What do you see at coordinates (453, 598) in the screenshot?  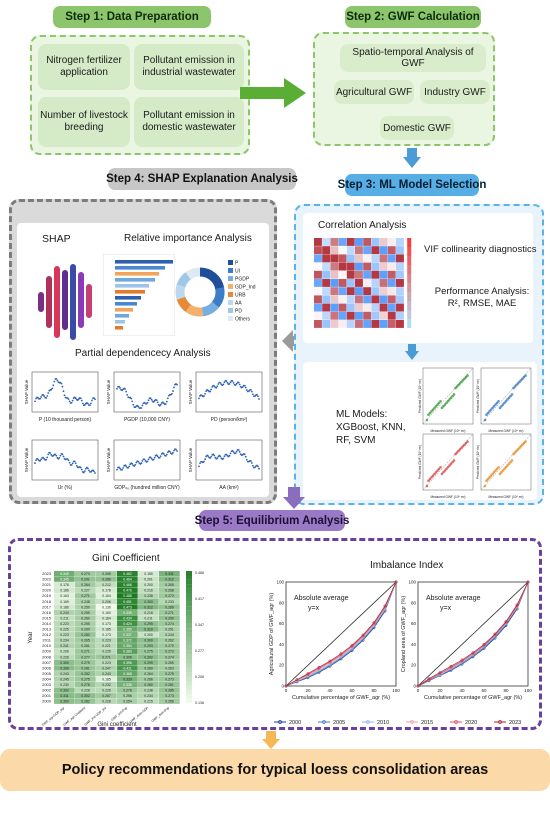 I see `lorenz-abs-average: Absolute average` at bounding box center [453, 598].